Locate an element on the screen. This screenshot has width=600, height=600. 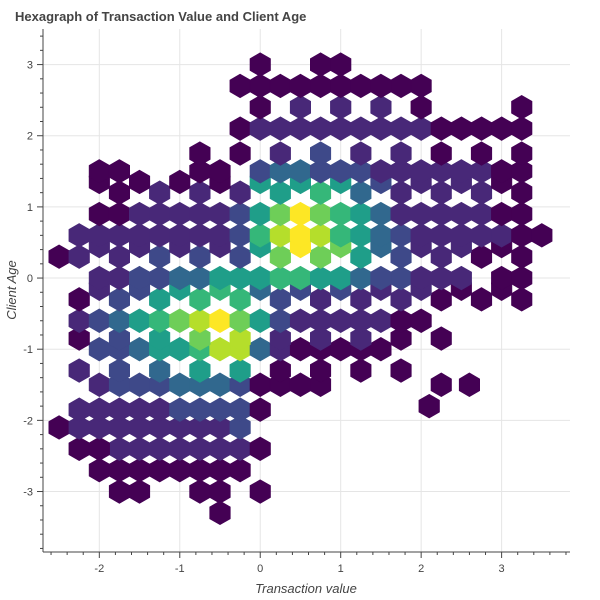
x-axis-ticks: -2 -1 0 1 2 3 is located at coordinates (308, 563).